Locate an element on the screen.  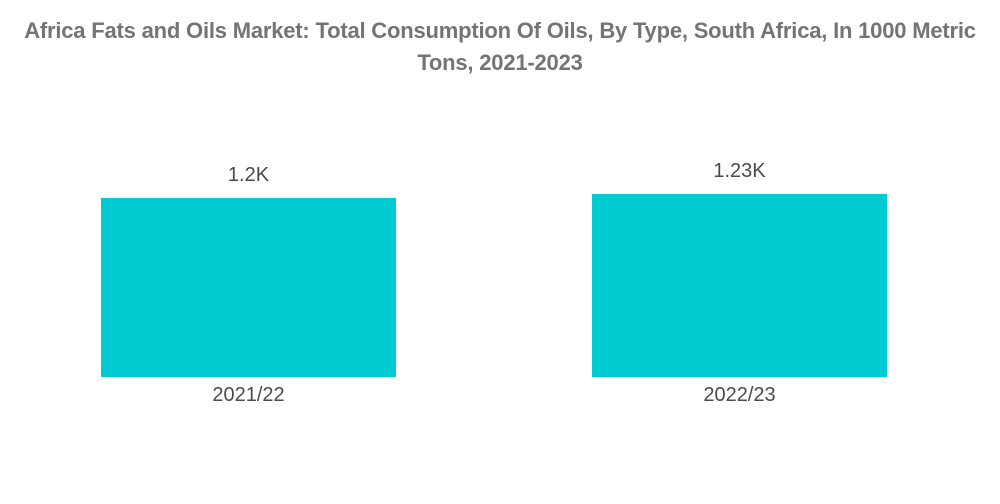
bar-value-label-2021-22: 1.2K is located at coordinates (248, 175).